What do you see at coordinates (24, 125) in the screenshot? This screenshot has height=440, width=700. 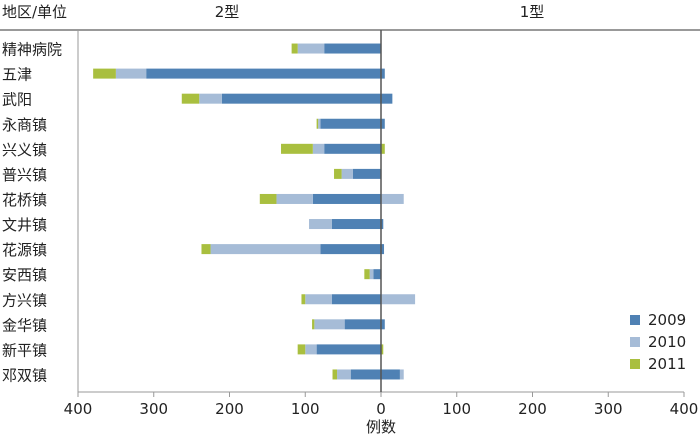 I see `category-label: 永商镇` at bounding box center [24, 125].